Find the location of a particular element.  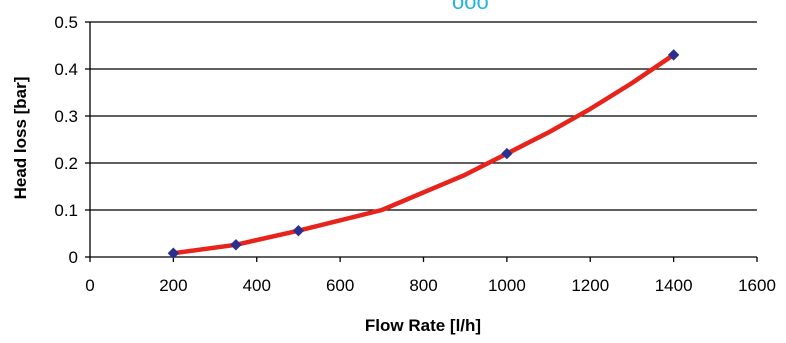

y-tick-label: 0.4 is located at coordinates (66, 69).